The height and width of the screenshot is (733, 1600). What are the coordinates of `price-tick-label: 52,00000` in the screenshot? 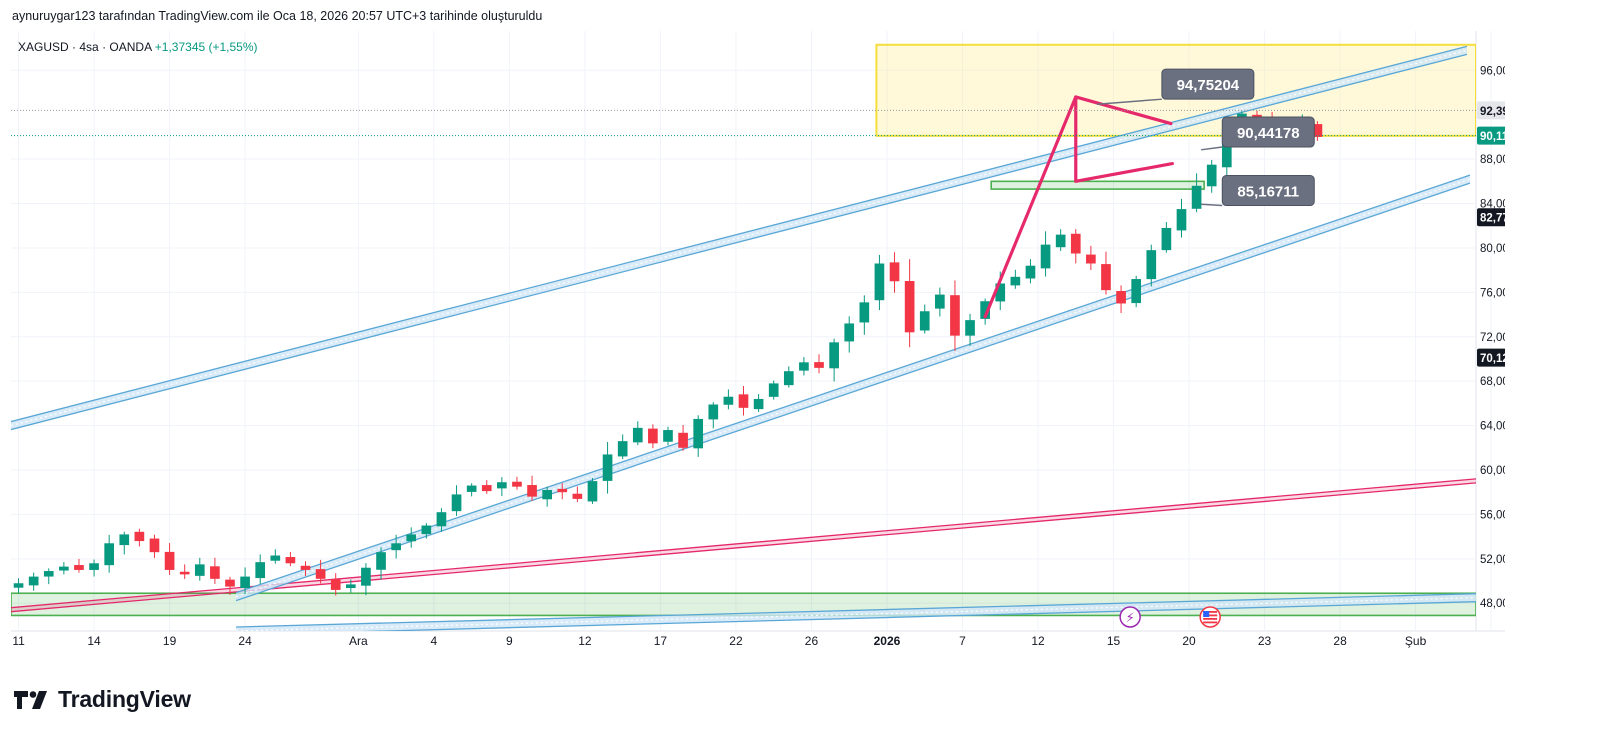 It's located at (1492, 560).